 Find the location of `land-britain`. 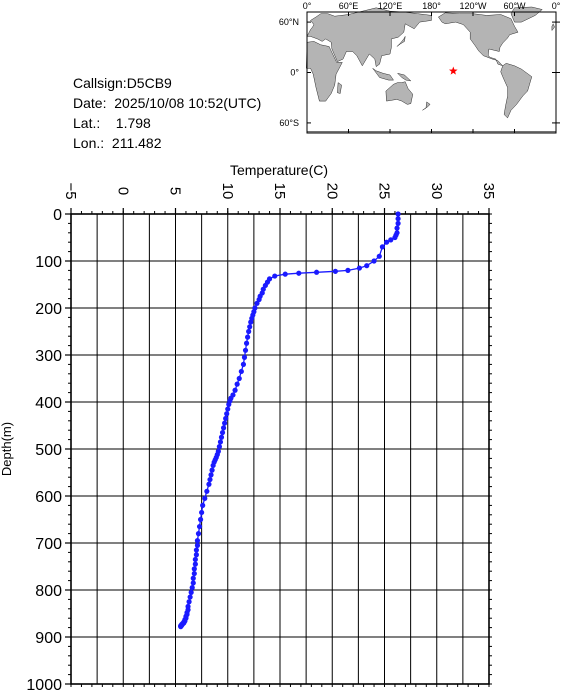

land-britain is located at coordinates (553, 27).